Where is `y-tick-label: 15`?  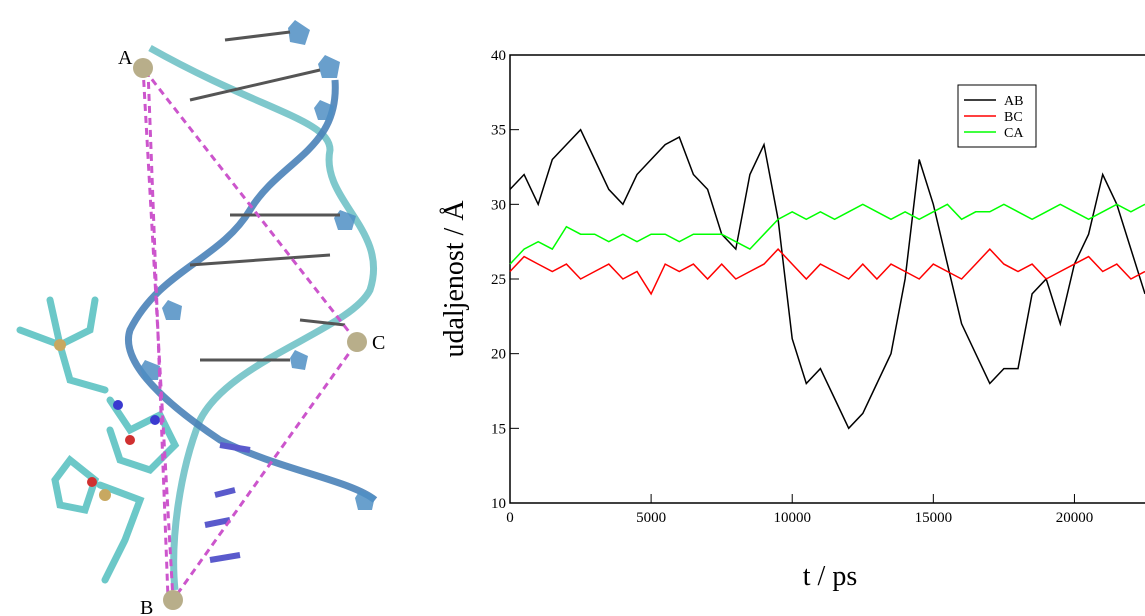 y-tick-label: 15 is located at coordinates (498, 429).